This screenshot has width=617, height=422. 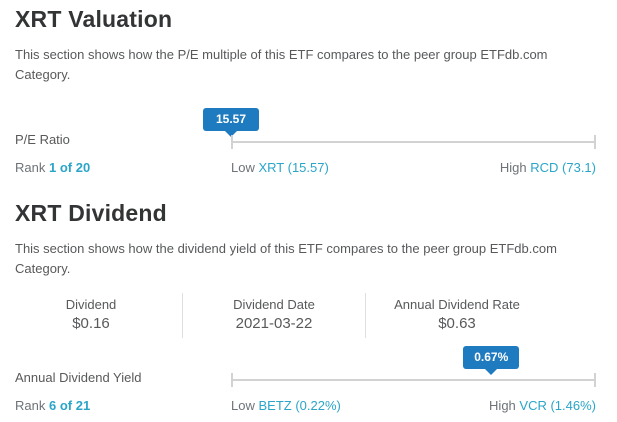 What do you see at coordinates (274, 304) in the screenshot?
I see `stat-label: Dividend Date` at bounding box center [274, 304].